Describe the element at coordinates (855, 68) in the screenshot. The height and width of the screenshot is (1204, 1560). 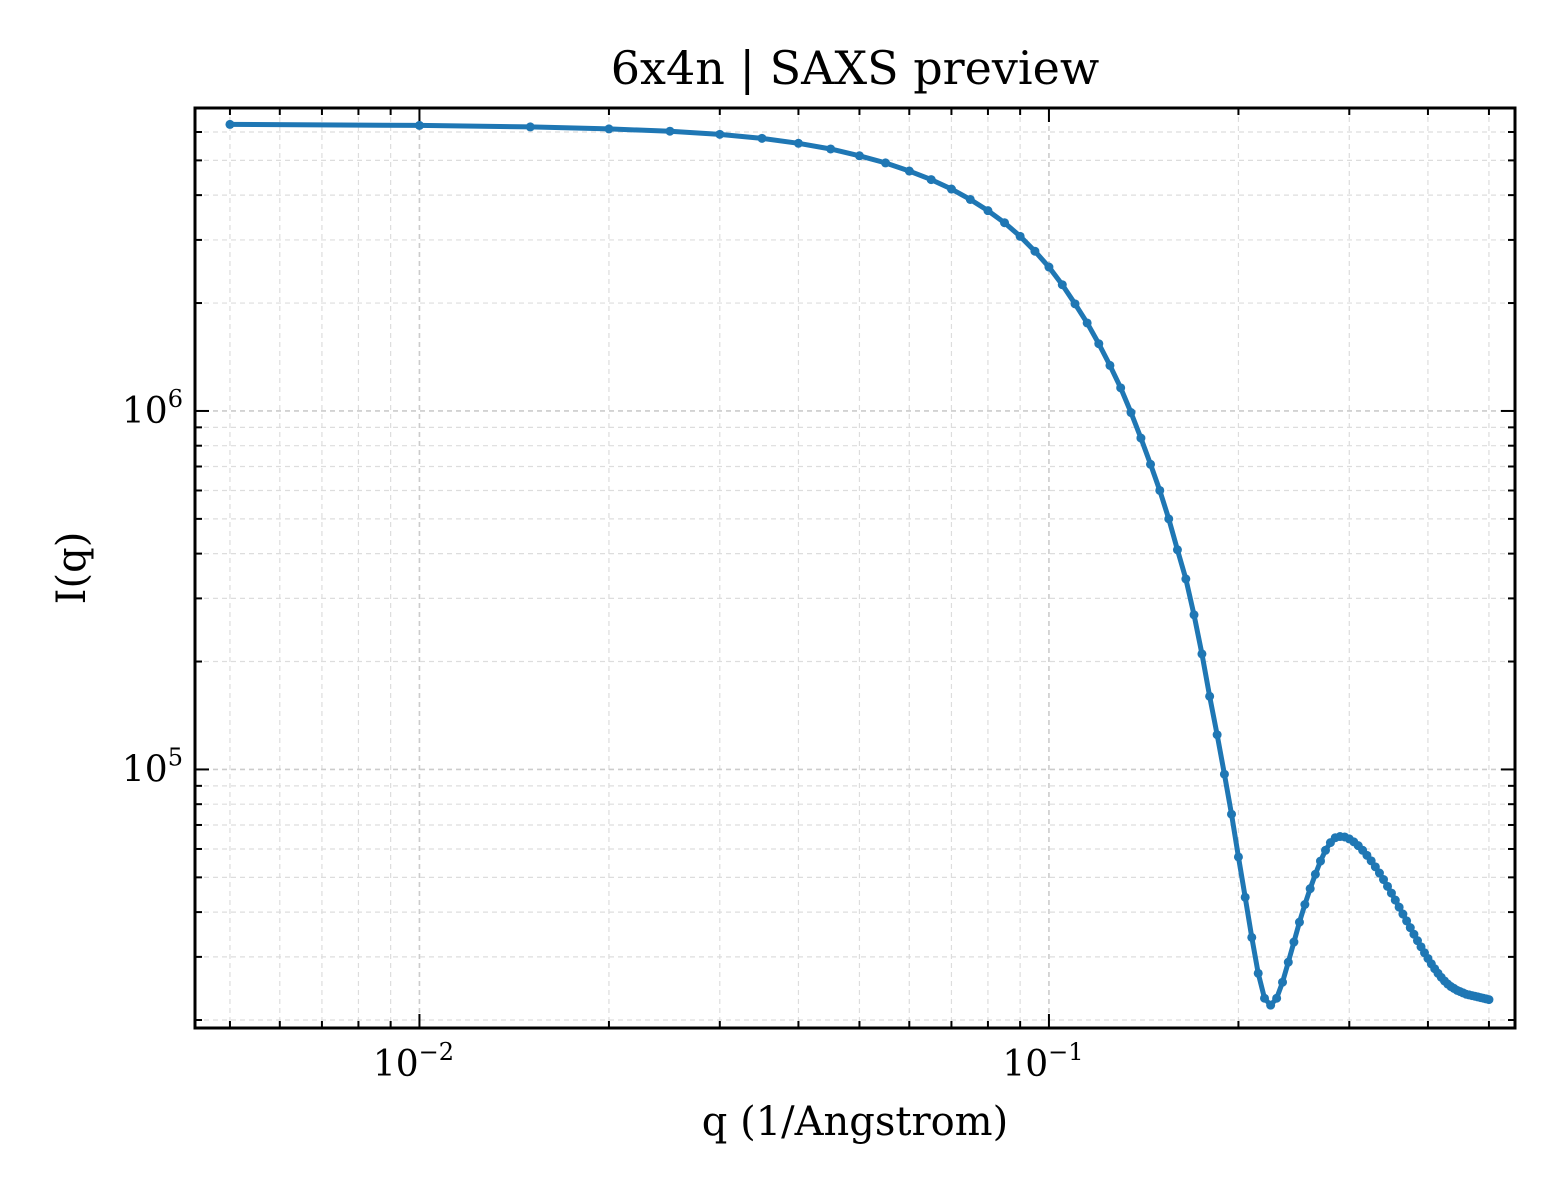
I see `chart-title: 6x4n | SAXS preview` at that location.